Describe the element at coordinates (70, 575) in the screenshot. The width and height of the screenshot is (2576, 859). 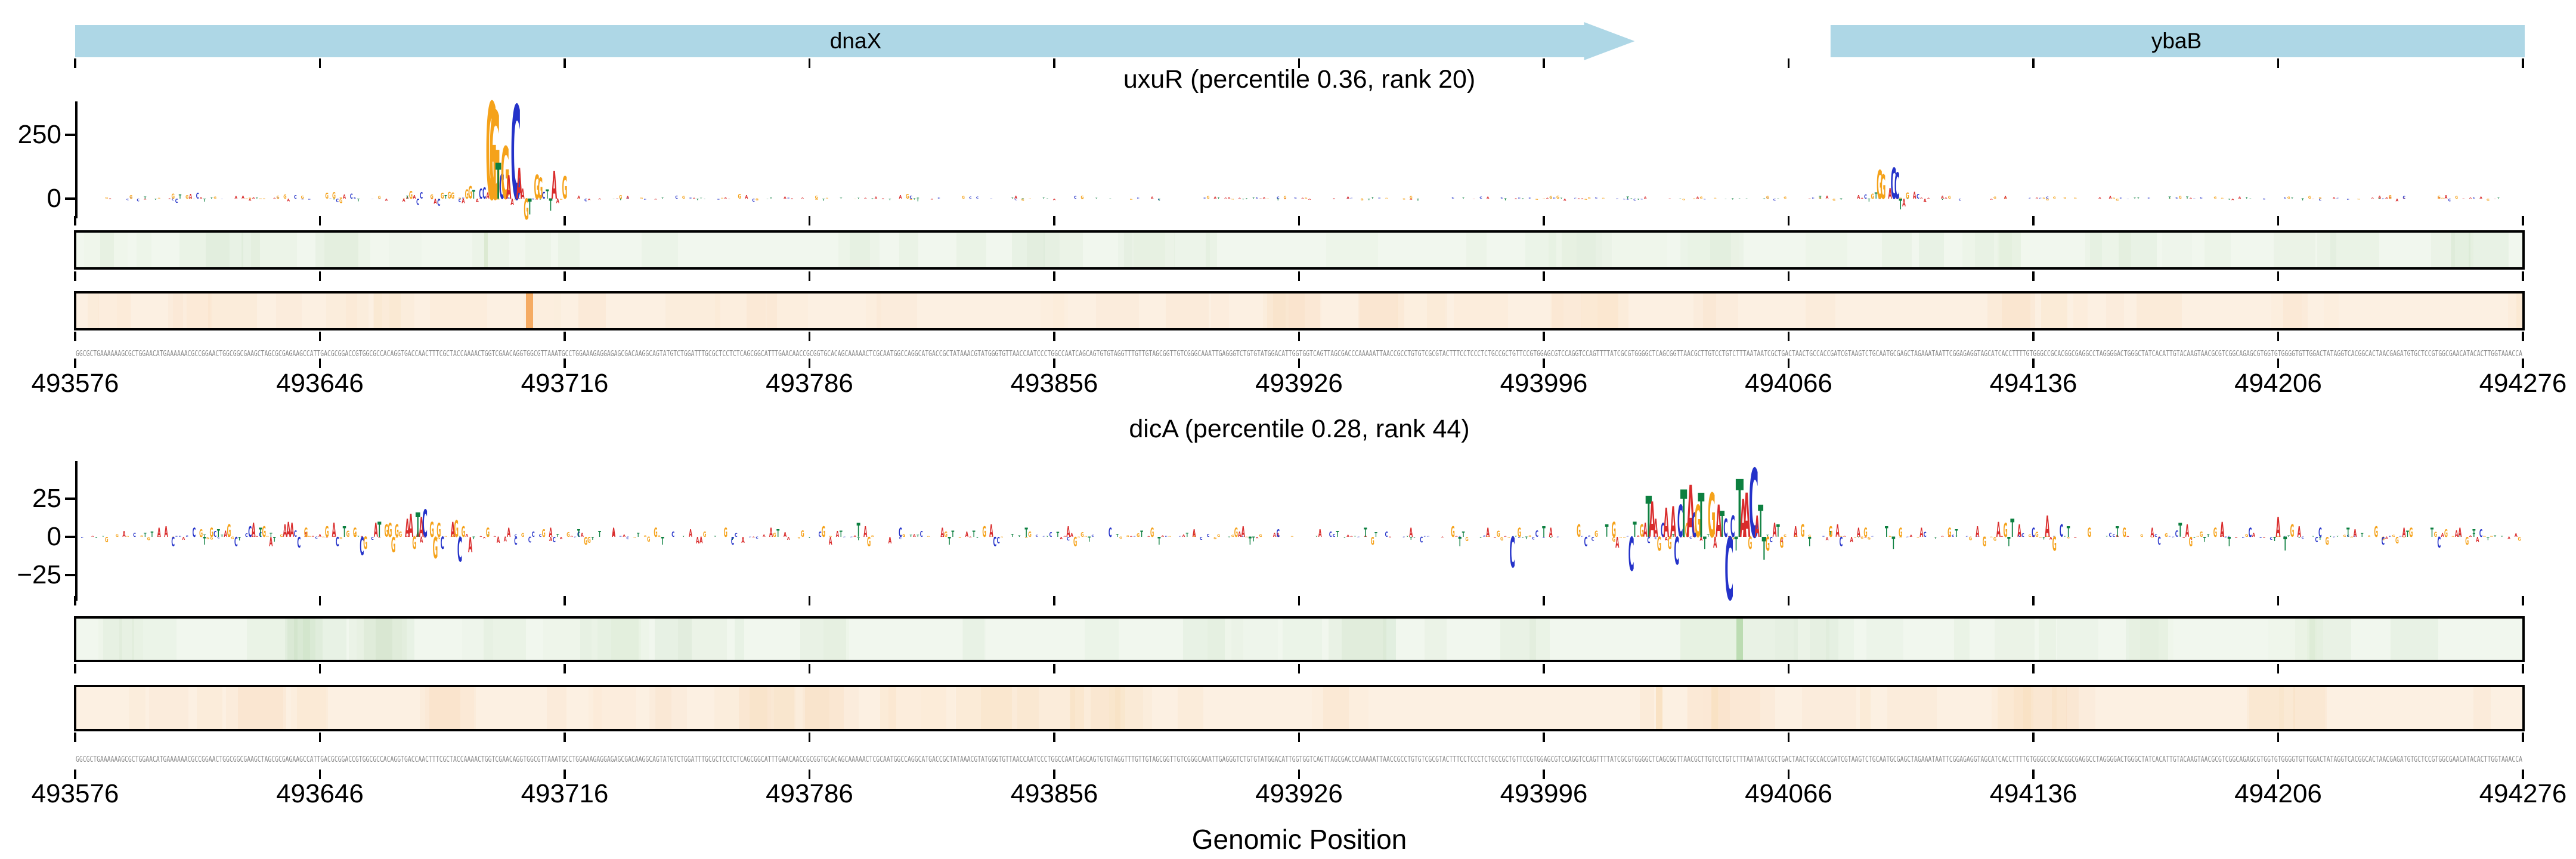
I see `y-tick` at that location.